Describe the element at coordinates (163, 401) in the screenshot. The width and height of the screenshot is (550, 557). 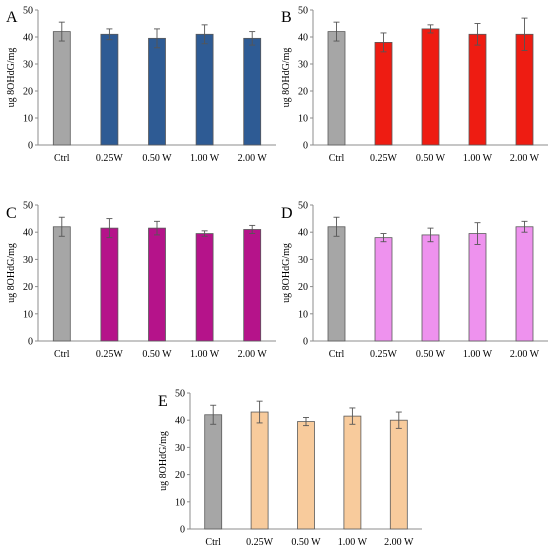
I see `panel-letter-e: E` at that location.